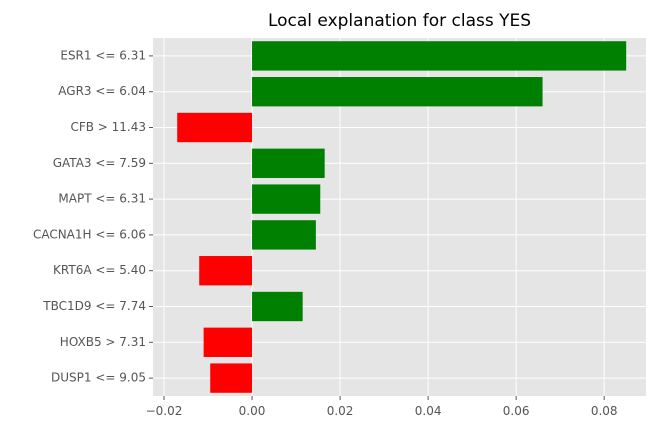  Describe the element at coordinates (102, 199) in the screenshot. I see `y-tick-label: MAPT <= 6.31` at that location.